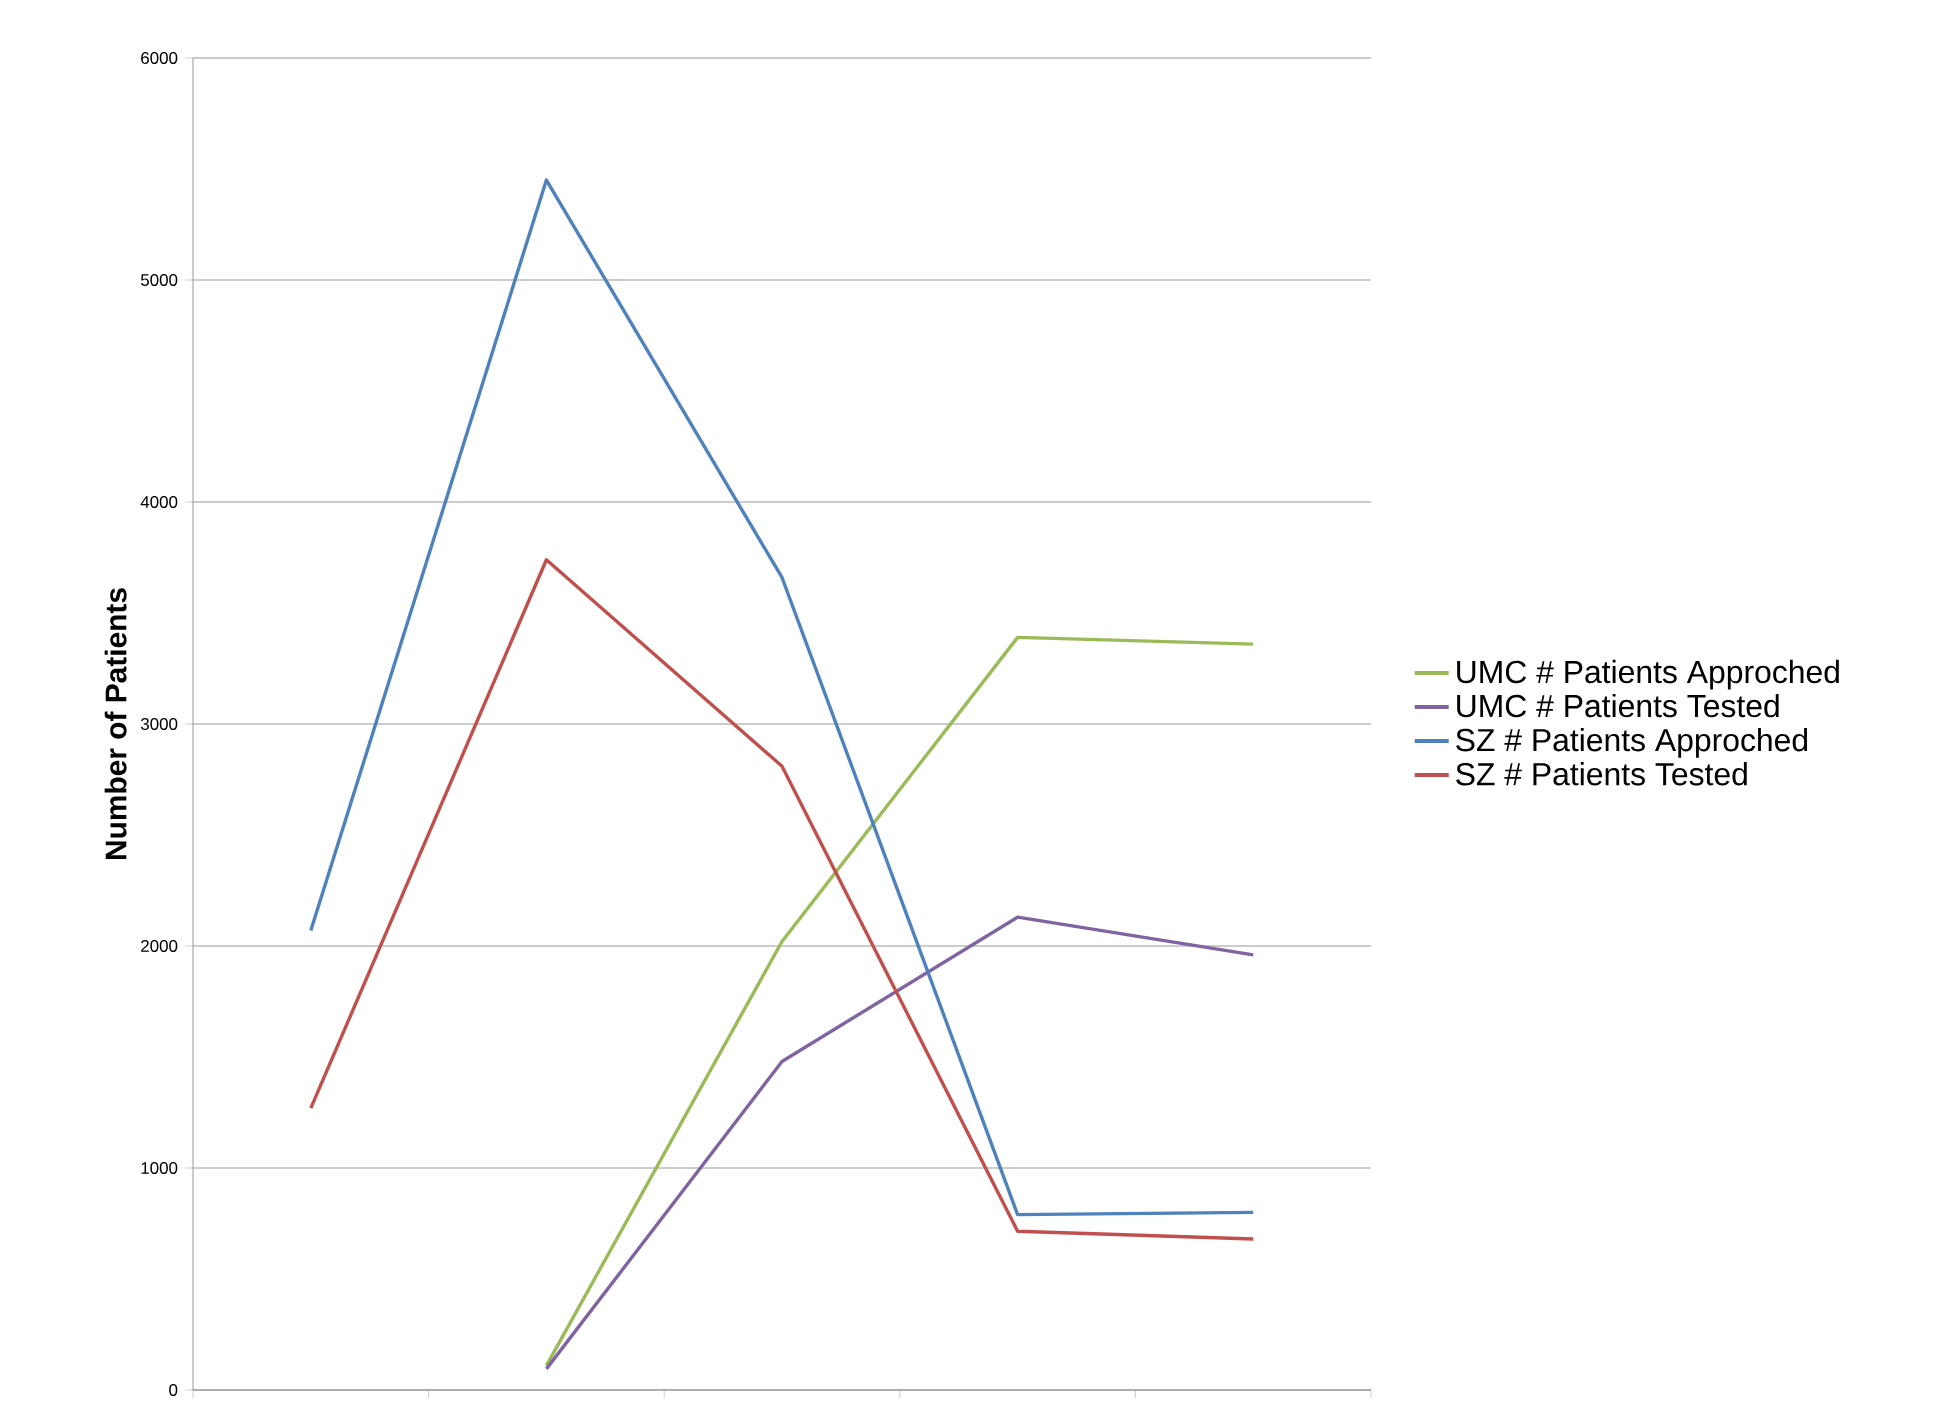  Describe the element at coordinates (159, 58) in the screenshot. I see `y-tick-label: 6000` at that location.